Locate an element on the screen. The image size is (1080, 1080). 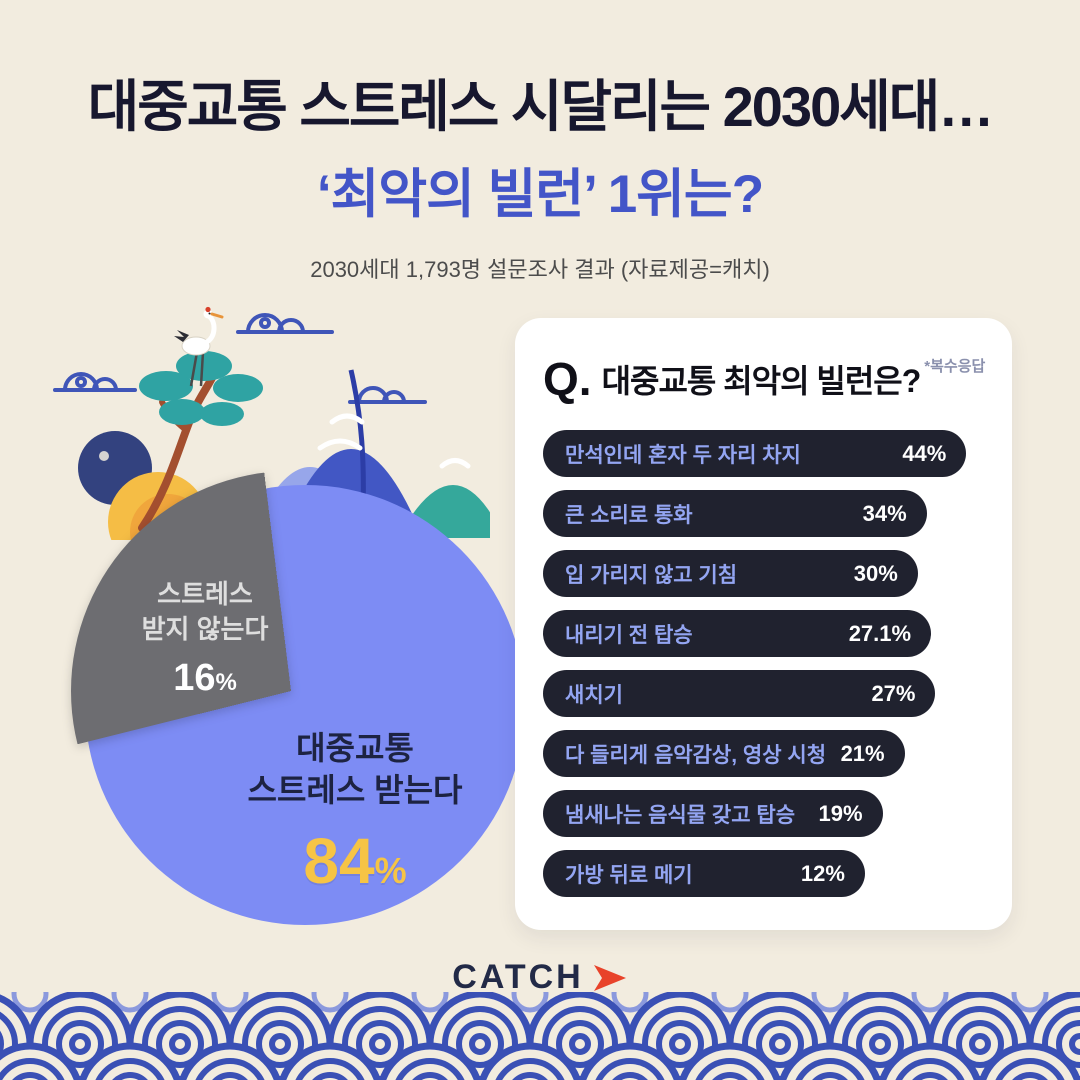
footer: CATCH is located at coordinates (540, 977).